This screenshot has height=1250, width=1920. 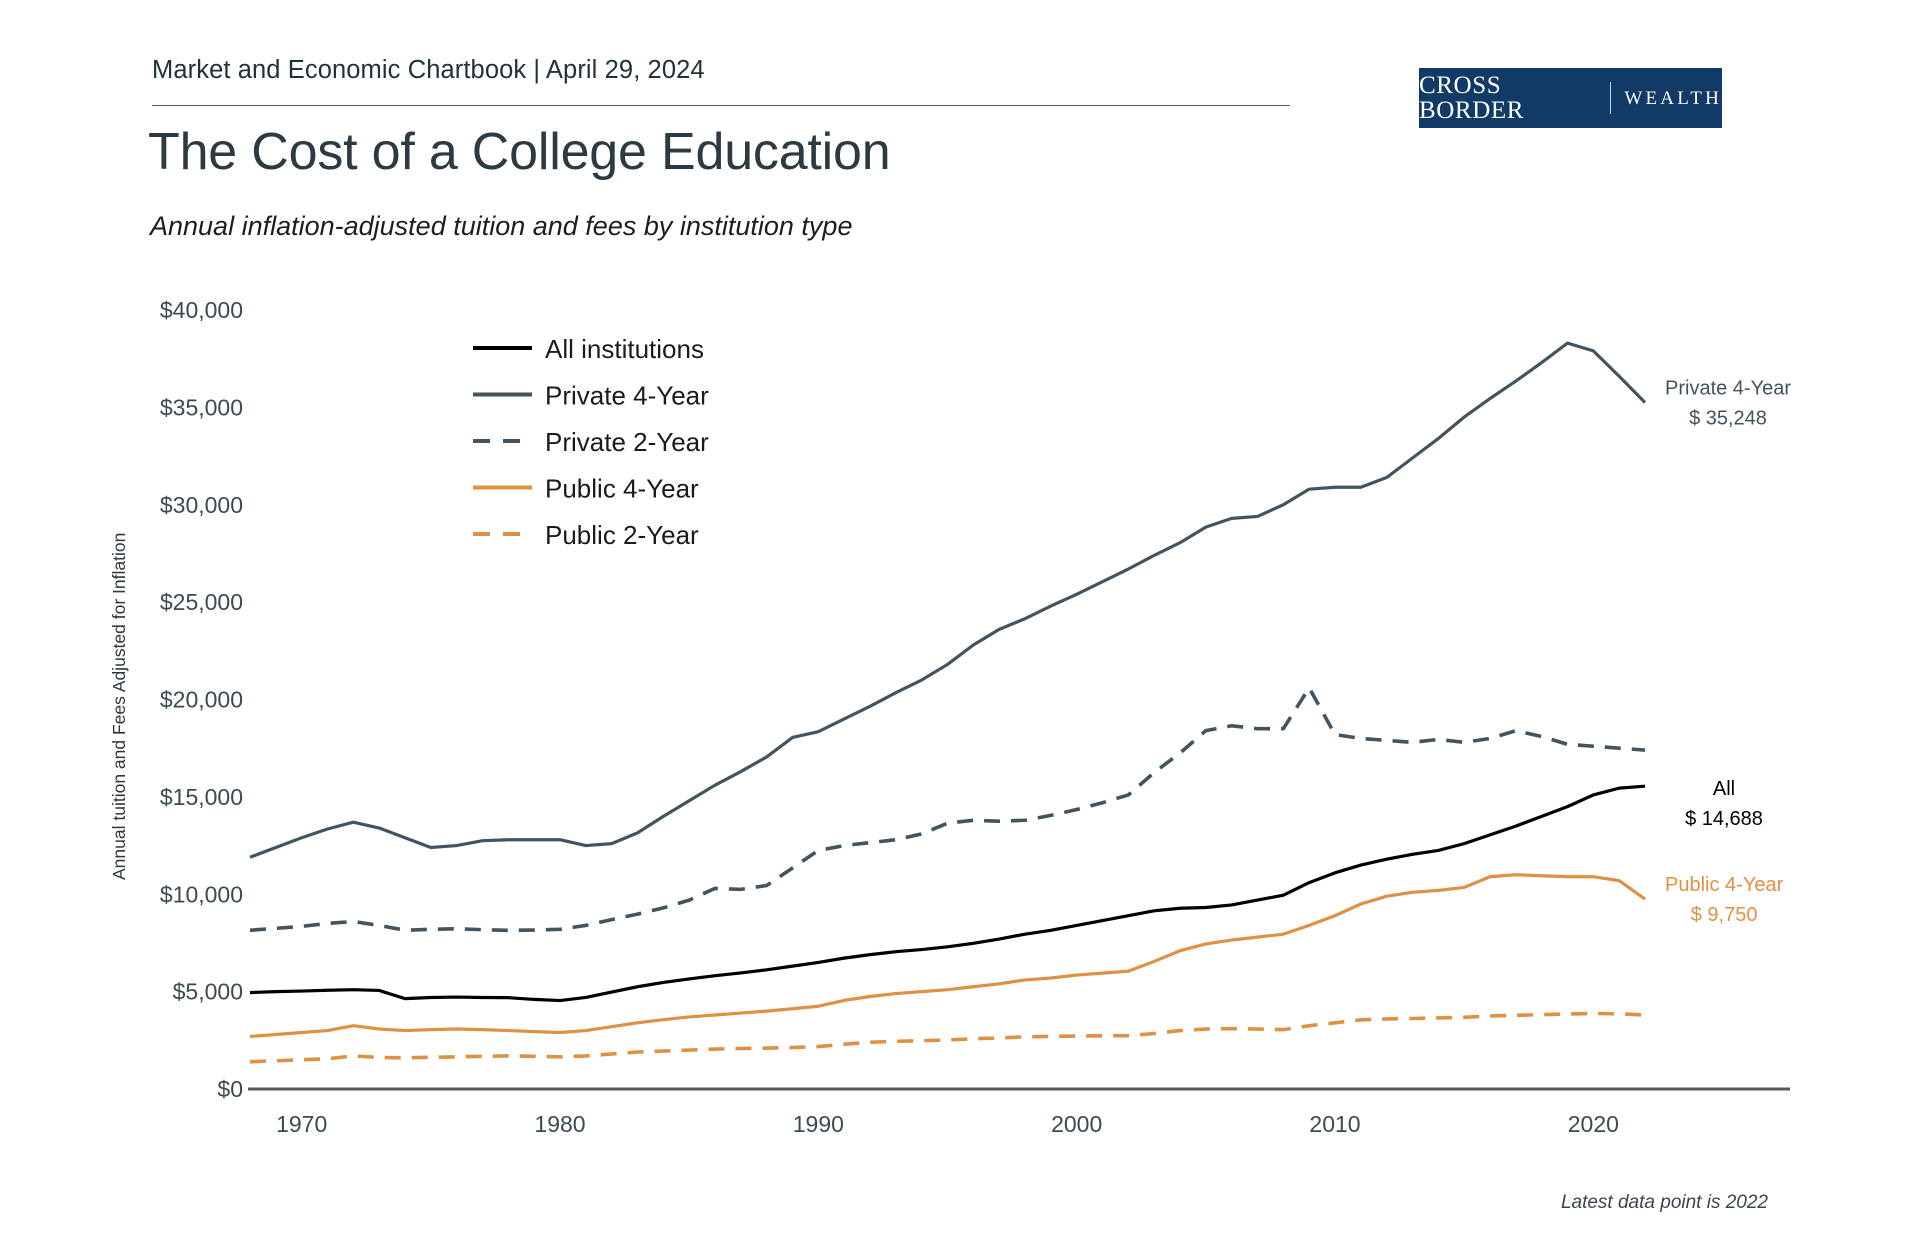 What do you see at coordinates (947, 1124) in the screenshot?
I see `x-axis-tick-labels: 1970 1980 1990 2000 2010 2020` at bounding box center [947, 1124].